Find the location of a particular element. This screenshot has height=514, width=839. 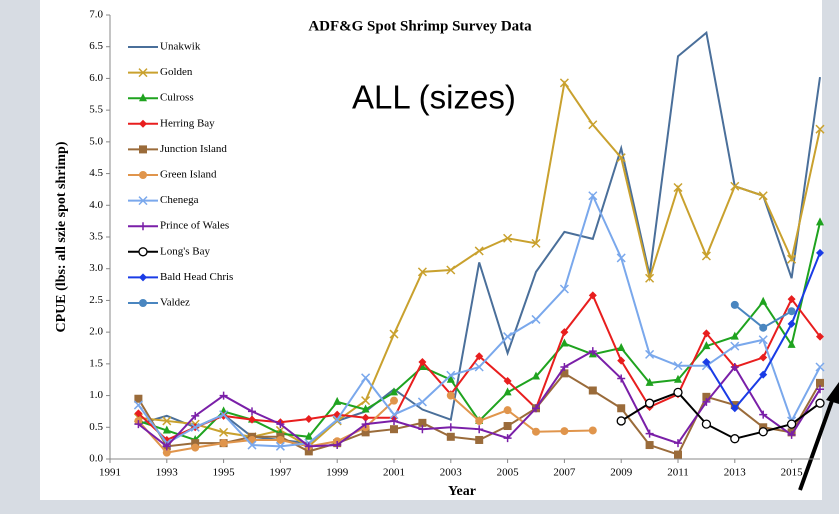

x-tick-label: 1995 is located at coordinates (224, 473).